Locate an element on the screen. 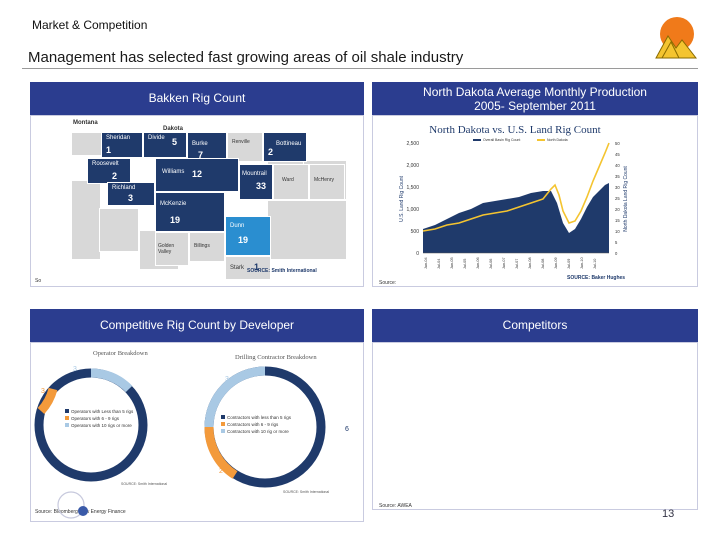 This screenshot has width=720, height=540. operator-legend-3: Operators with 10 rigs or more is located at coordinates (101, 425).